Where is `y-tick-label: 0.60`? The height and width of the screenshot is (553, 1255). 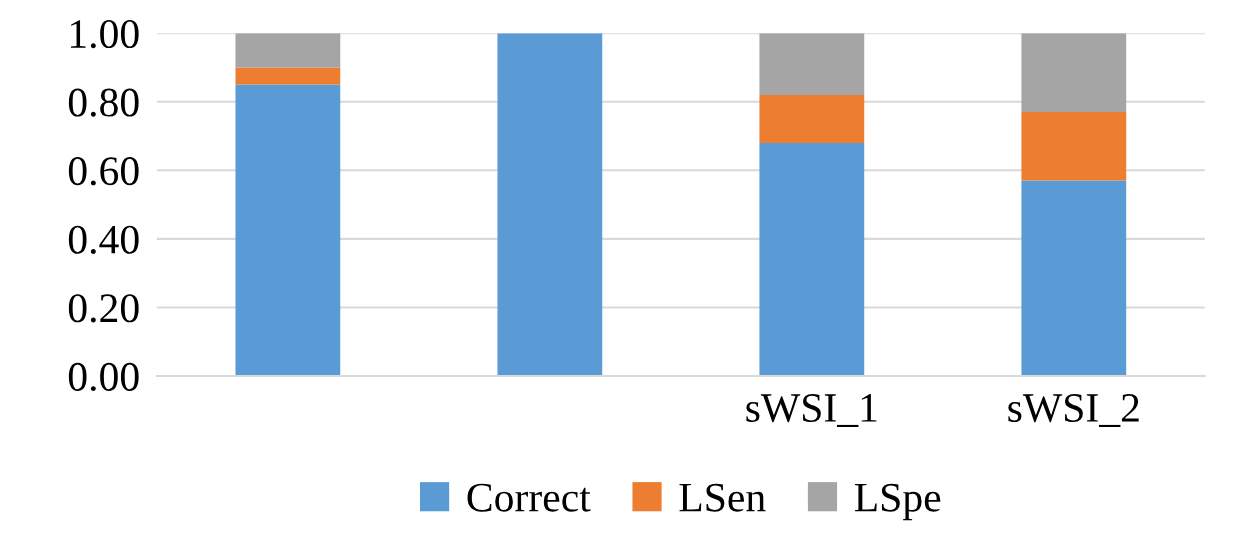
y-tick-label: 0.60 is located at coordinates (103, 171).